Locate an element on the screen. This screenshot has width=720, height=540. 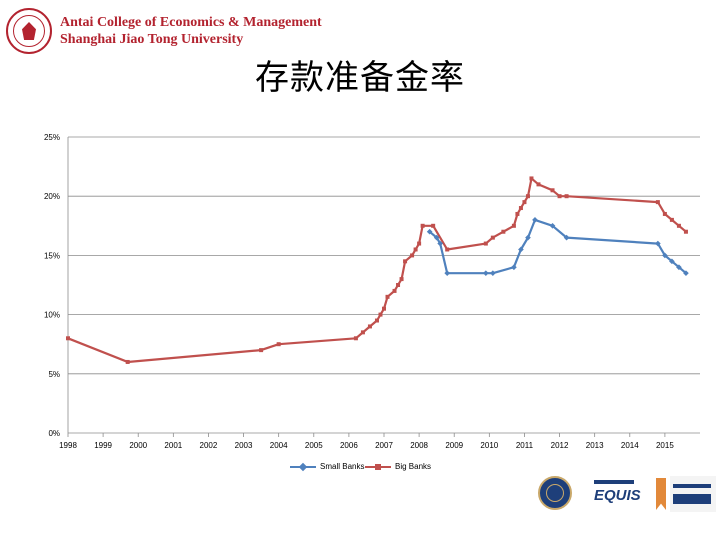
aacsb-badge-icon is located at coordinates (555, 493).